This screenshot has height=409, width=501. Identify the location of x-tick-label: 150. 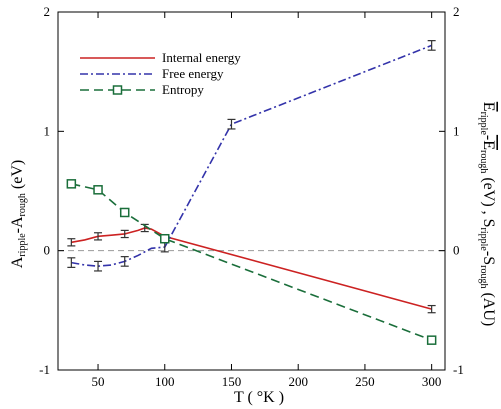
(232, 381).